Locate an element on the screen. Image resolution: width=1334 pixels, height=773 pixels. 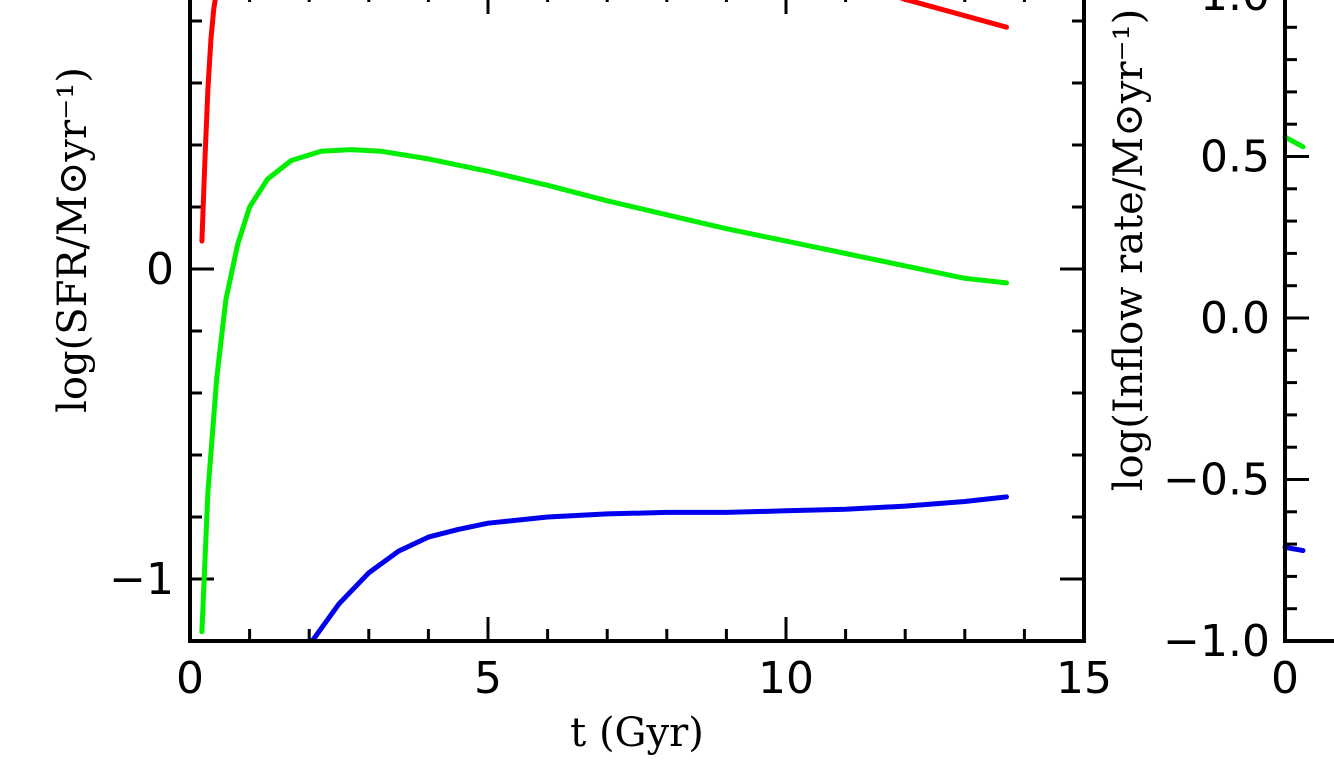
inflow-series-green-line is located at coordinates (1294, 142).